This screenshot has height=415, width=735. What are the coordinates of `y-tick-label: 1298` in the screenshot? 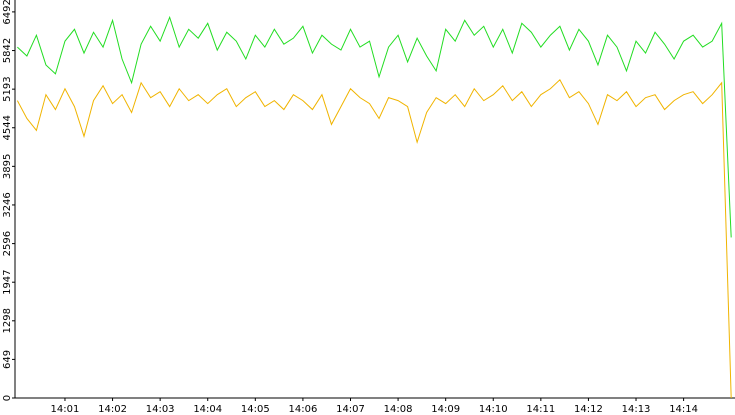 It's located at (7, 320).